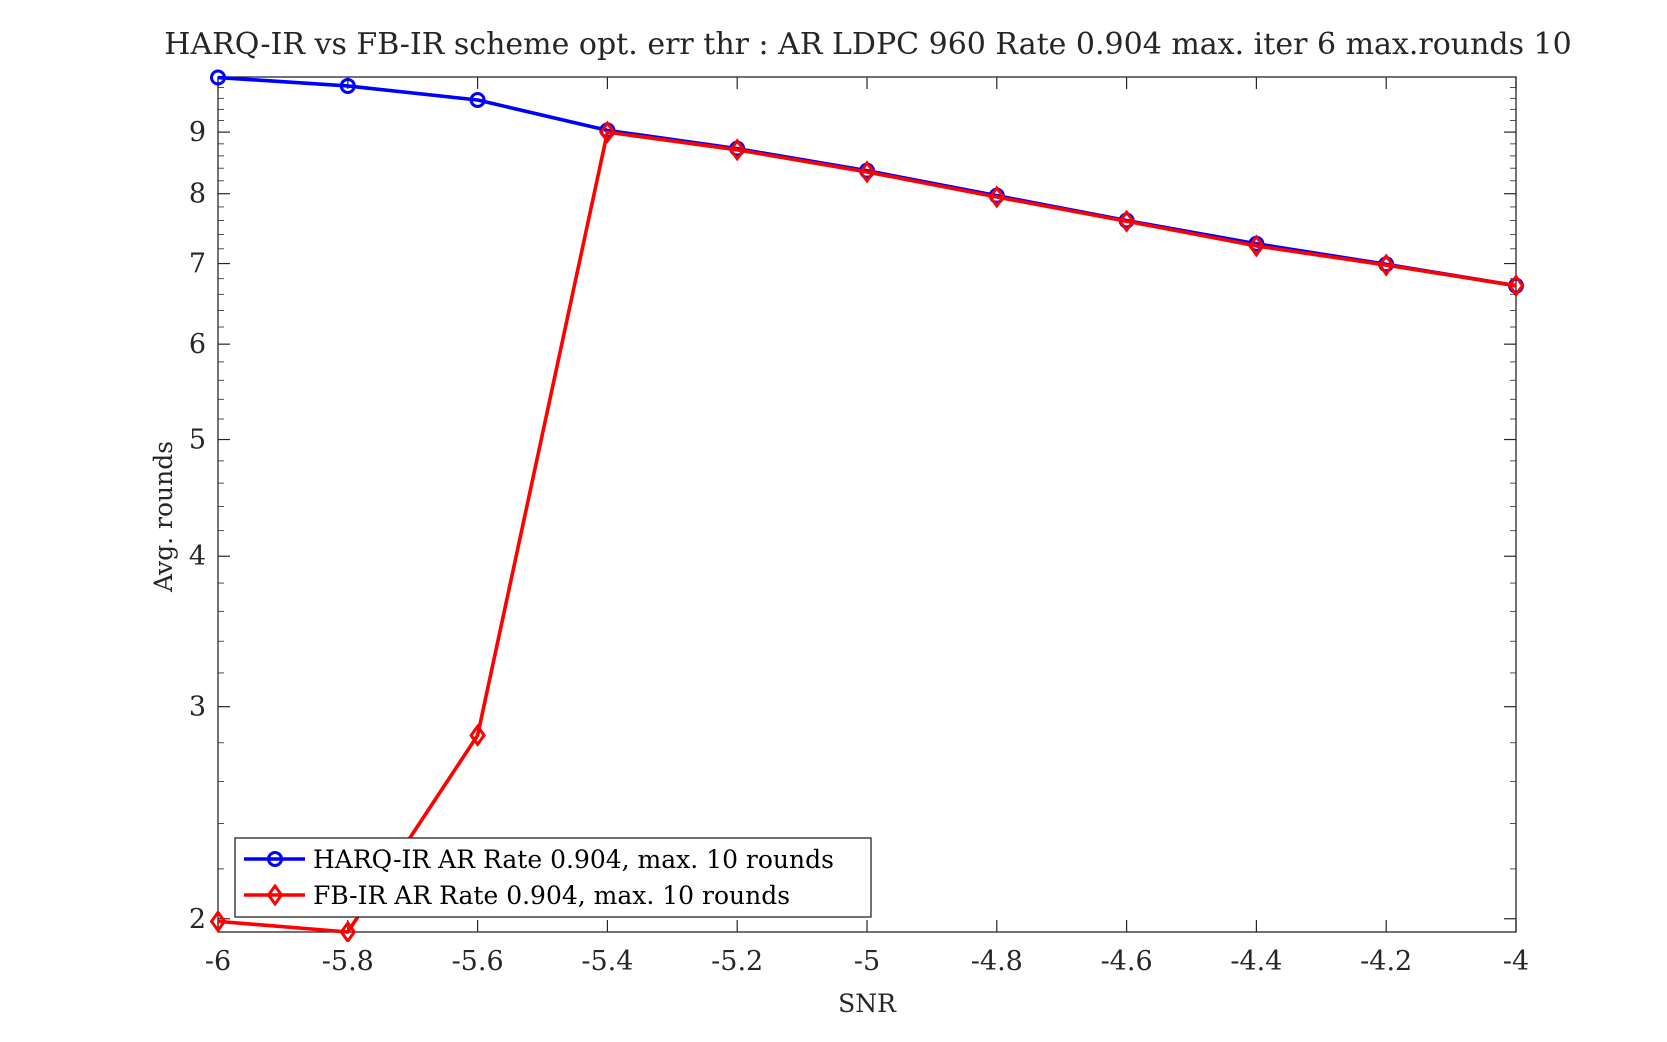  Describe the element at coordinates (197, 344) in the screenshot. I see `y-tick-label: 6` at that location.